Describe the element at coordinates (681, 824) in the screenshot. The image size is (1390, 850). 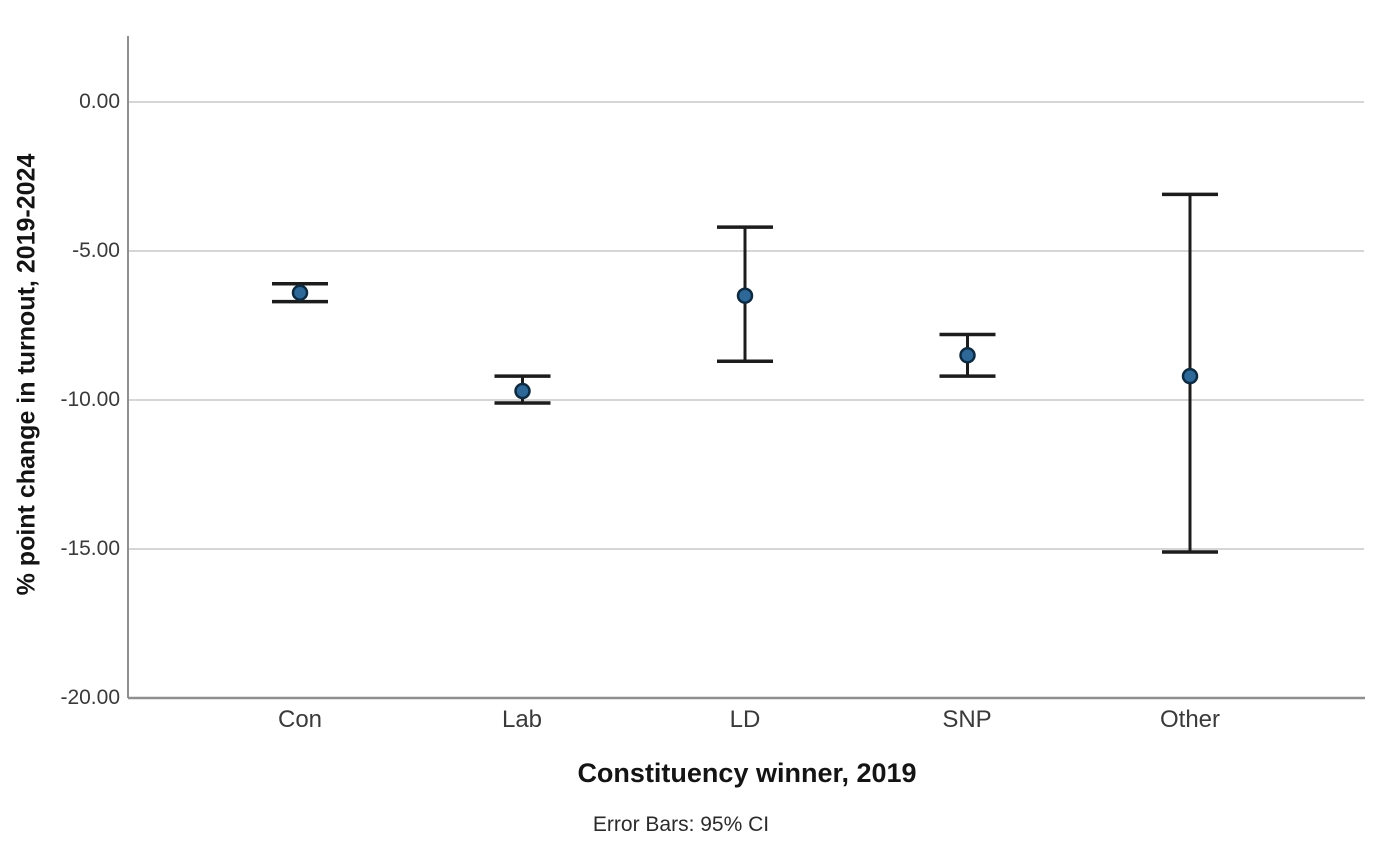
I see `error-bars-footnote: Error Bars: 95% CI` at that location.